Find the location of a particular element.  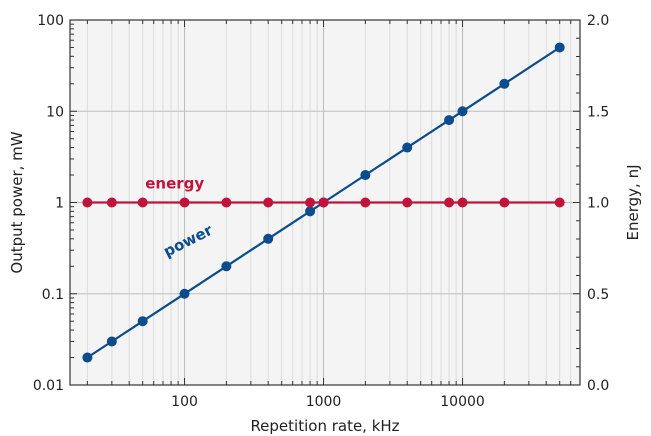

y-axis-title: Output power, mW is located at coordinates (17, 202).